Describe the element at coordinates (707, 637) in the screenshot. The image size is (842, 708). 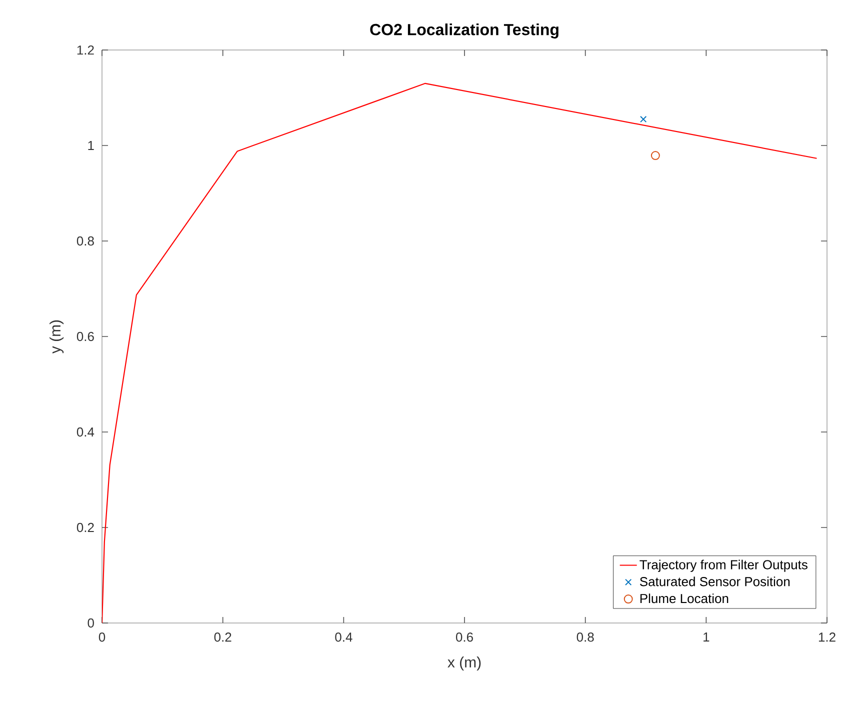
I see `x-tick-label: 1` at that location.